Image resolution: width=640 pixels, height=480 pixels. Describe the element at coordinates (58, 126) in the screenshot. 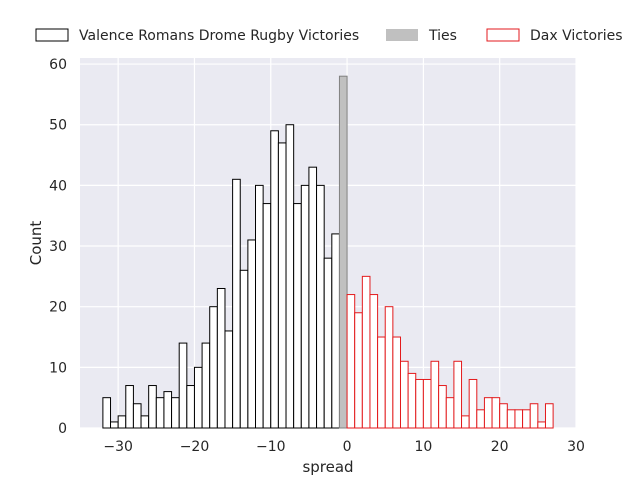

I see `y-tick-label: 50` at that location.